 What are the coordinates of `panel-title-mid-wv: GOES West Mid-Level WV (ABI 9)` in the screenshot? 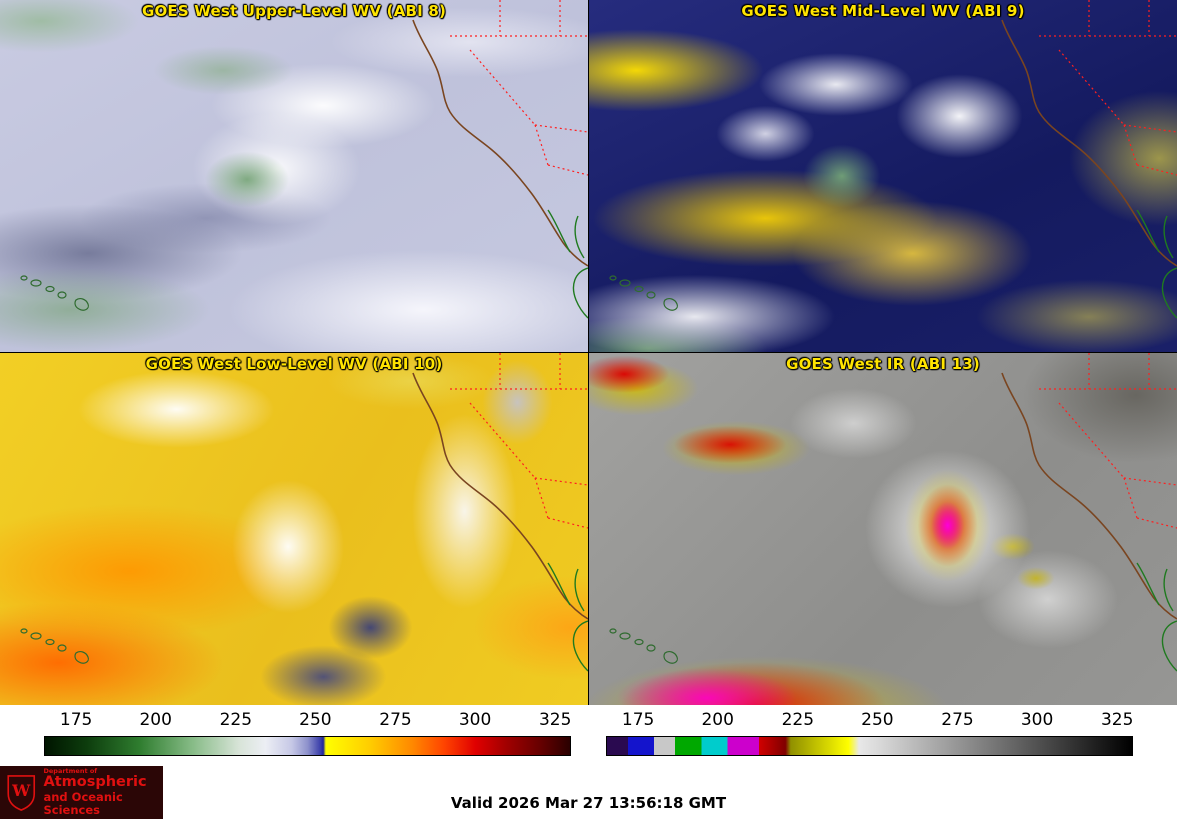 It's located at (883, 11).